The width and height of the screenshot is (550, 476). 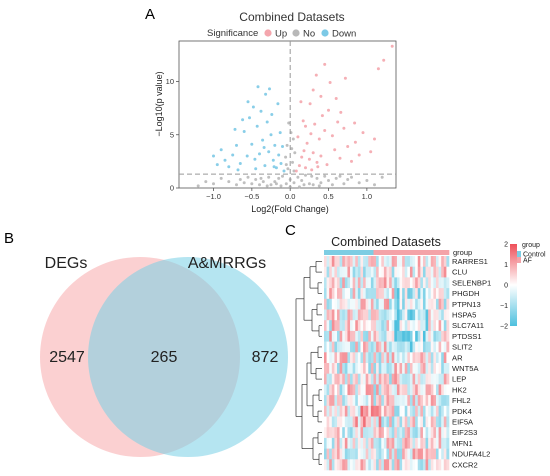 What do you see at coordinates (164, 357) in the screenshot?
I see `venn-count-intersection: 265` at bounding box center [164, 357].